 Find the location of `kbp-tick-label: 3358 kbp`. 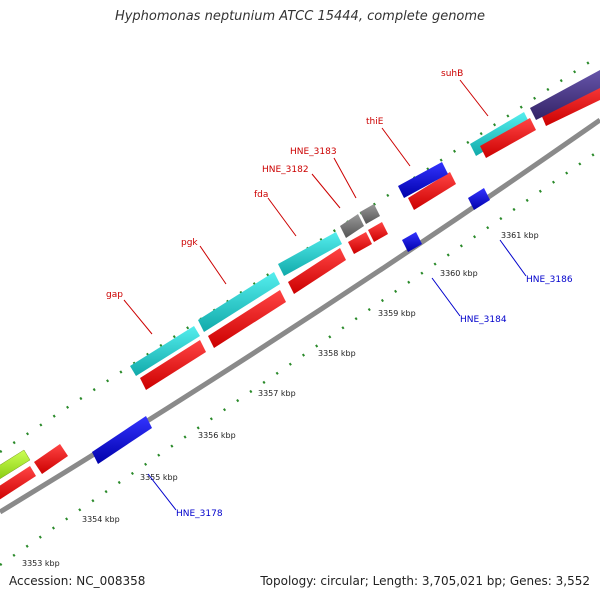

kbp-tick-label: 3358 kbp is located at coordinates (337, 353).